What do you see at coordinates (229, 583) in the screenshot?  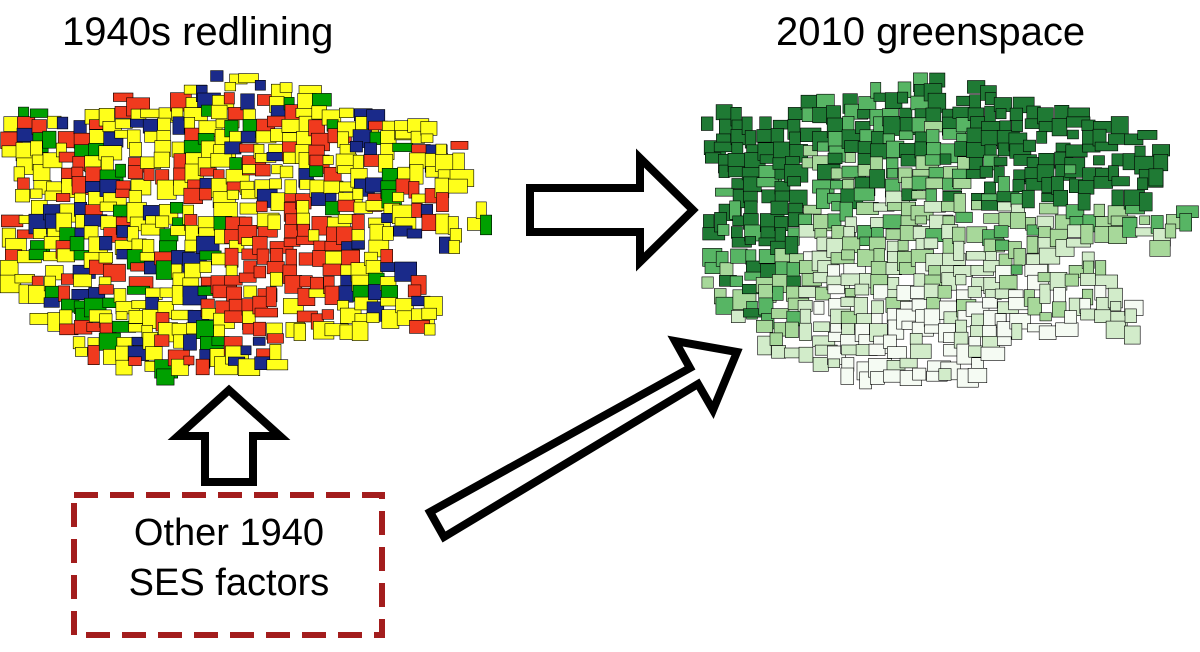 I see `ses-factors-line2: SES factors` at bounding box center [229, 583].